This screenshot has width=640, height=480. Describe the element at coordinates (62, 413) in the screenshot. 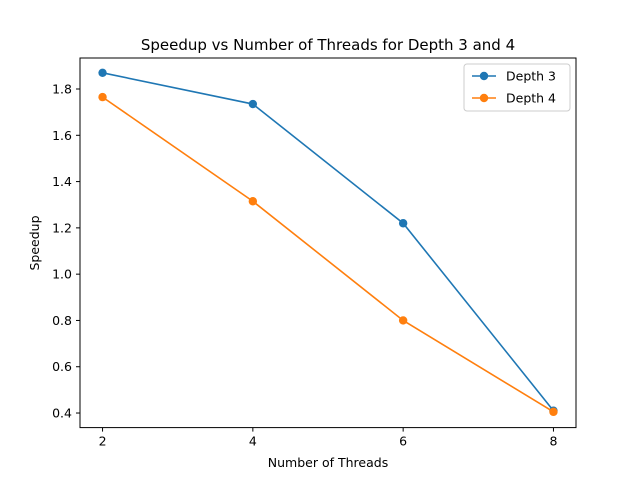

I see `y-tick-label: 0.4` at that location.